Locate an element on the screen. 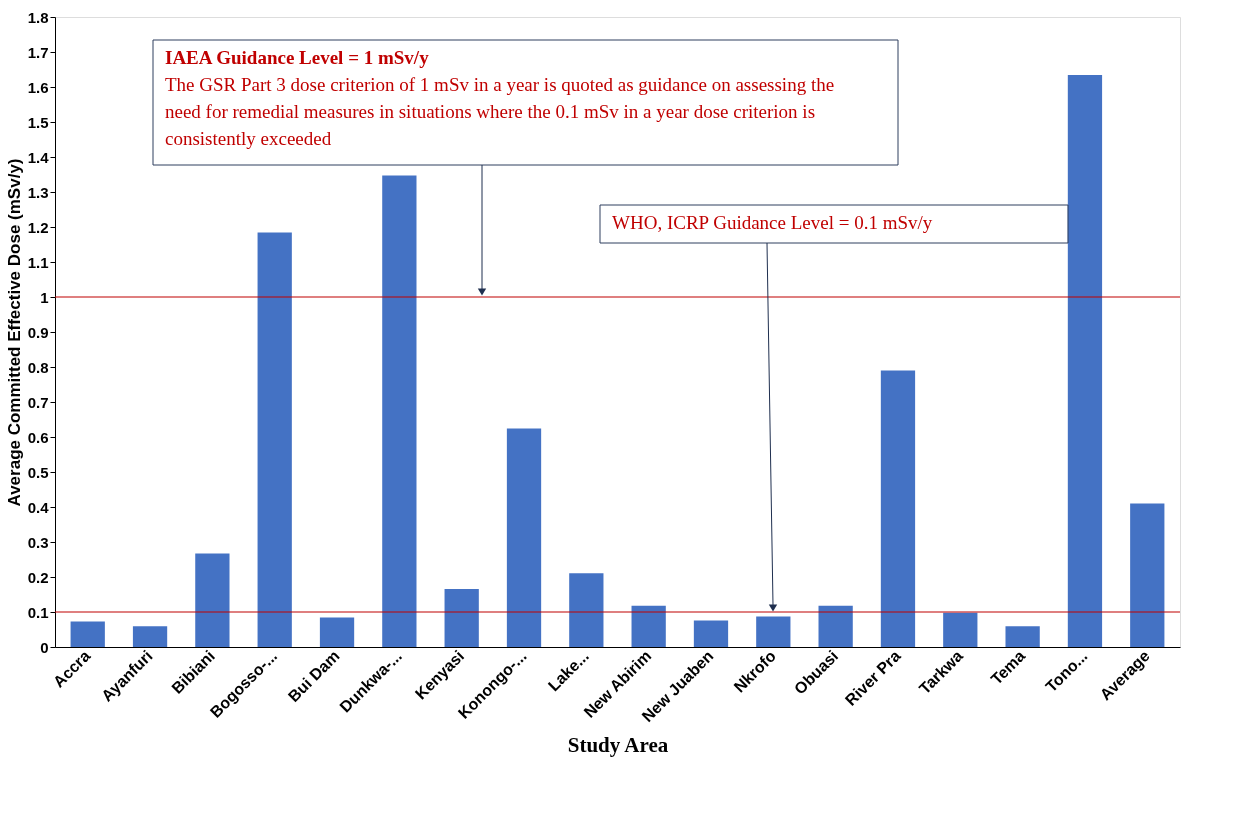 The height and width of the screenshot is (815, 1245). y-tick-label: 1.4 is located at coordinates (38, 157).